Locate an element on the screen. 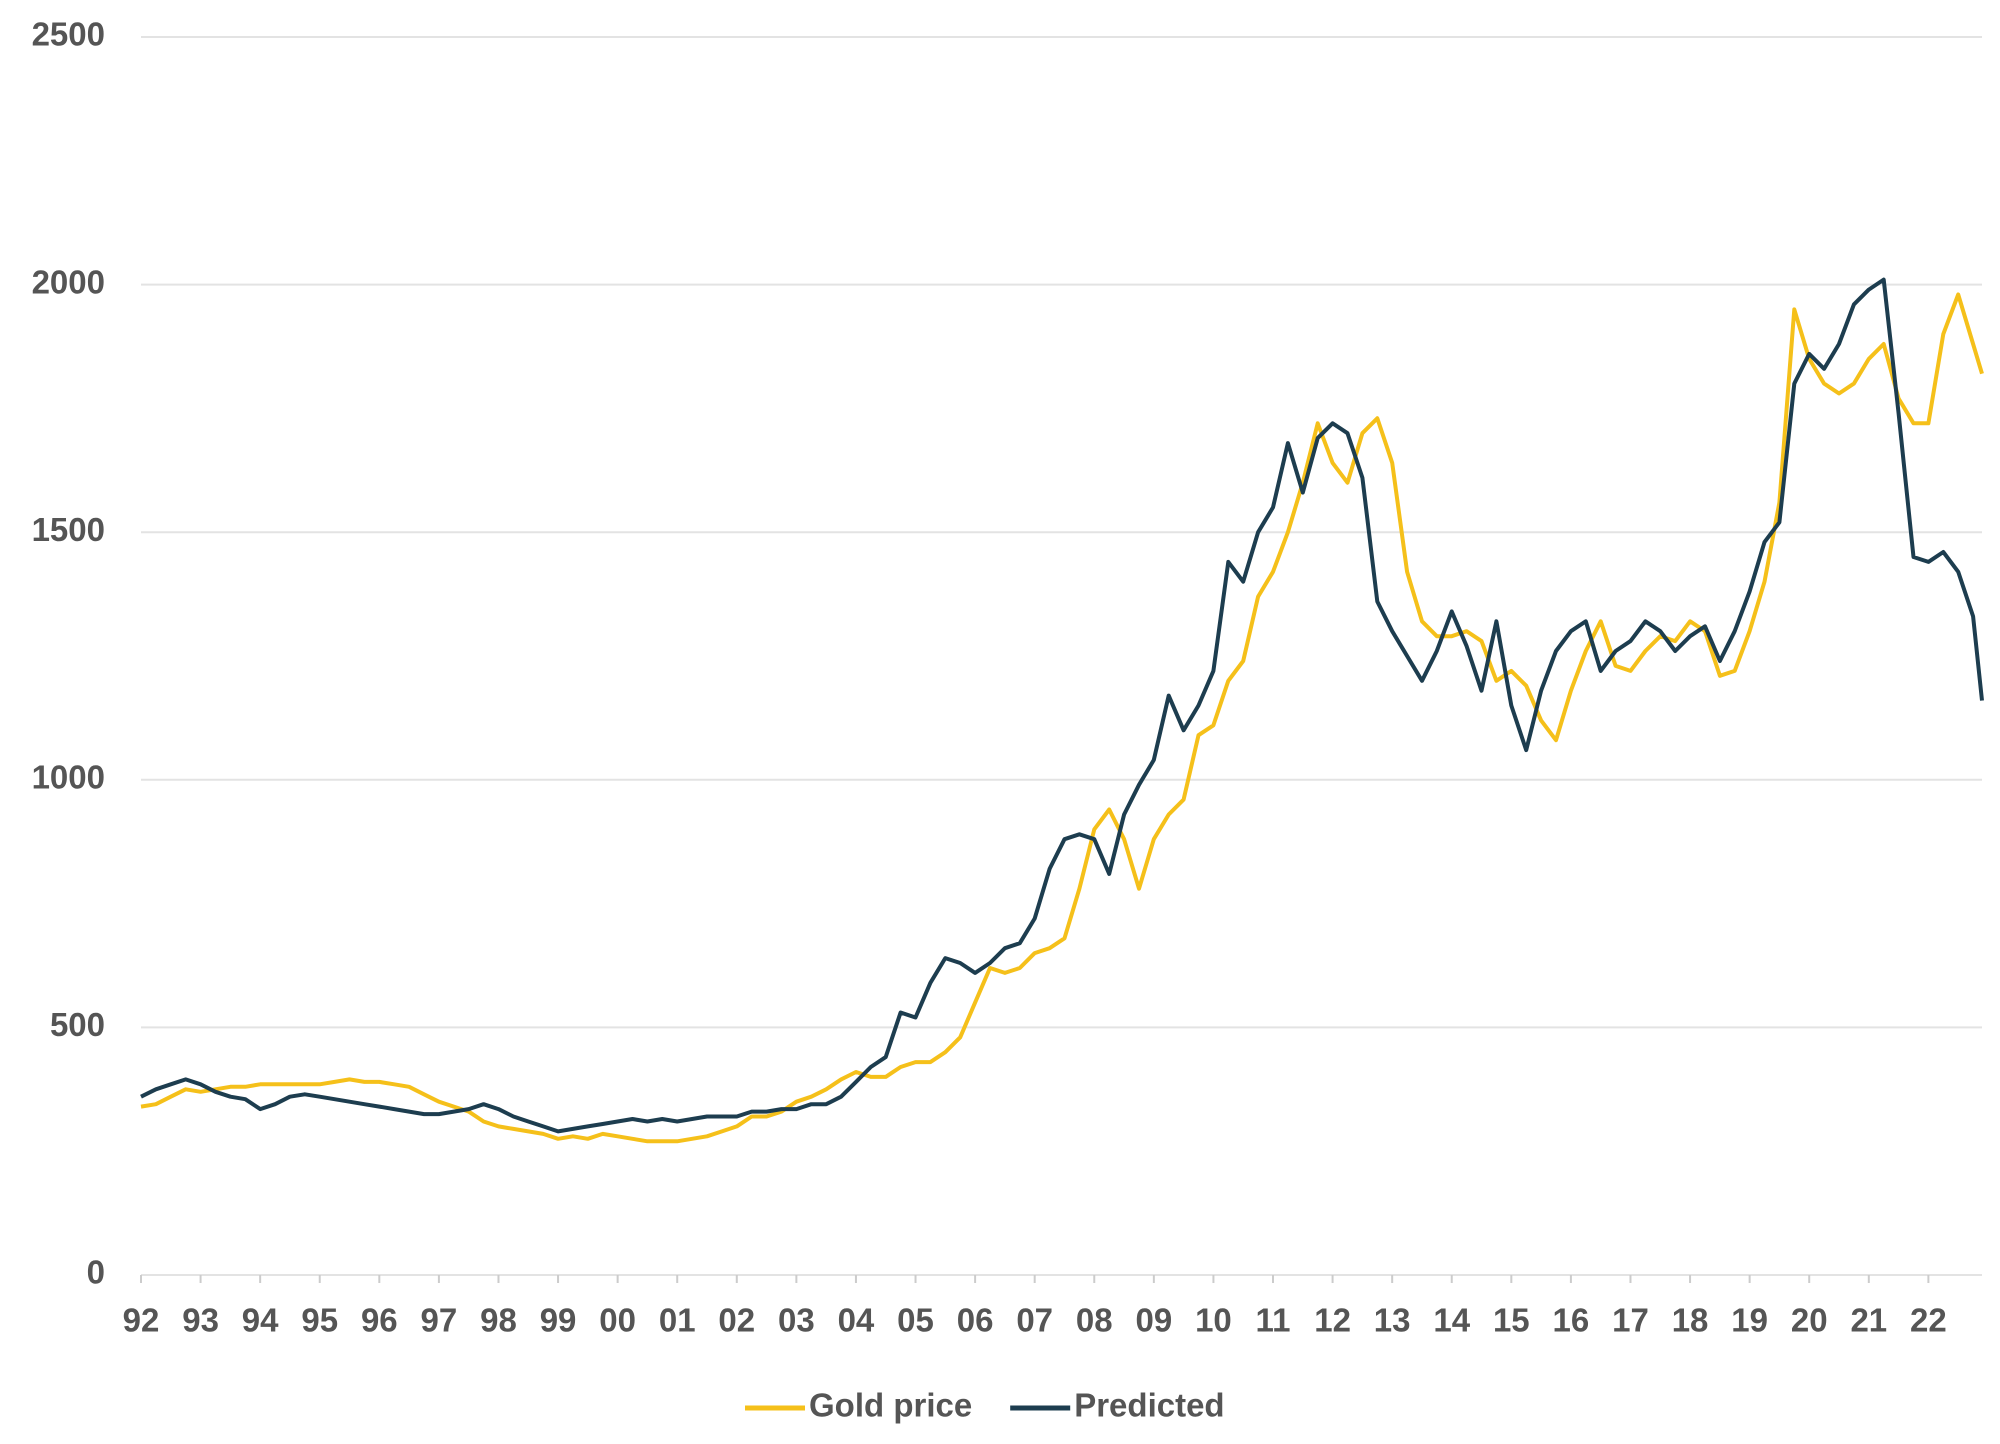  x-tick-label: 05 is located at coordinates (915, 1320).